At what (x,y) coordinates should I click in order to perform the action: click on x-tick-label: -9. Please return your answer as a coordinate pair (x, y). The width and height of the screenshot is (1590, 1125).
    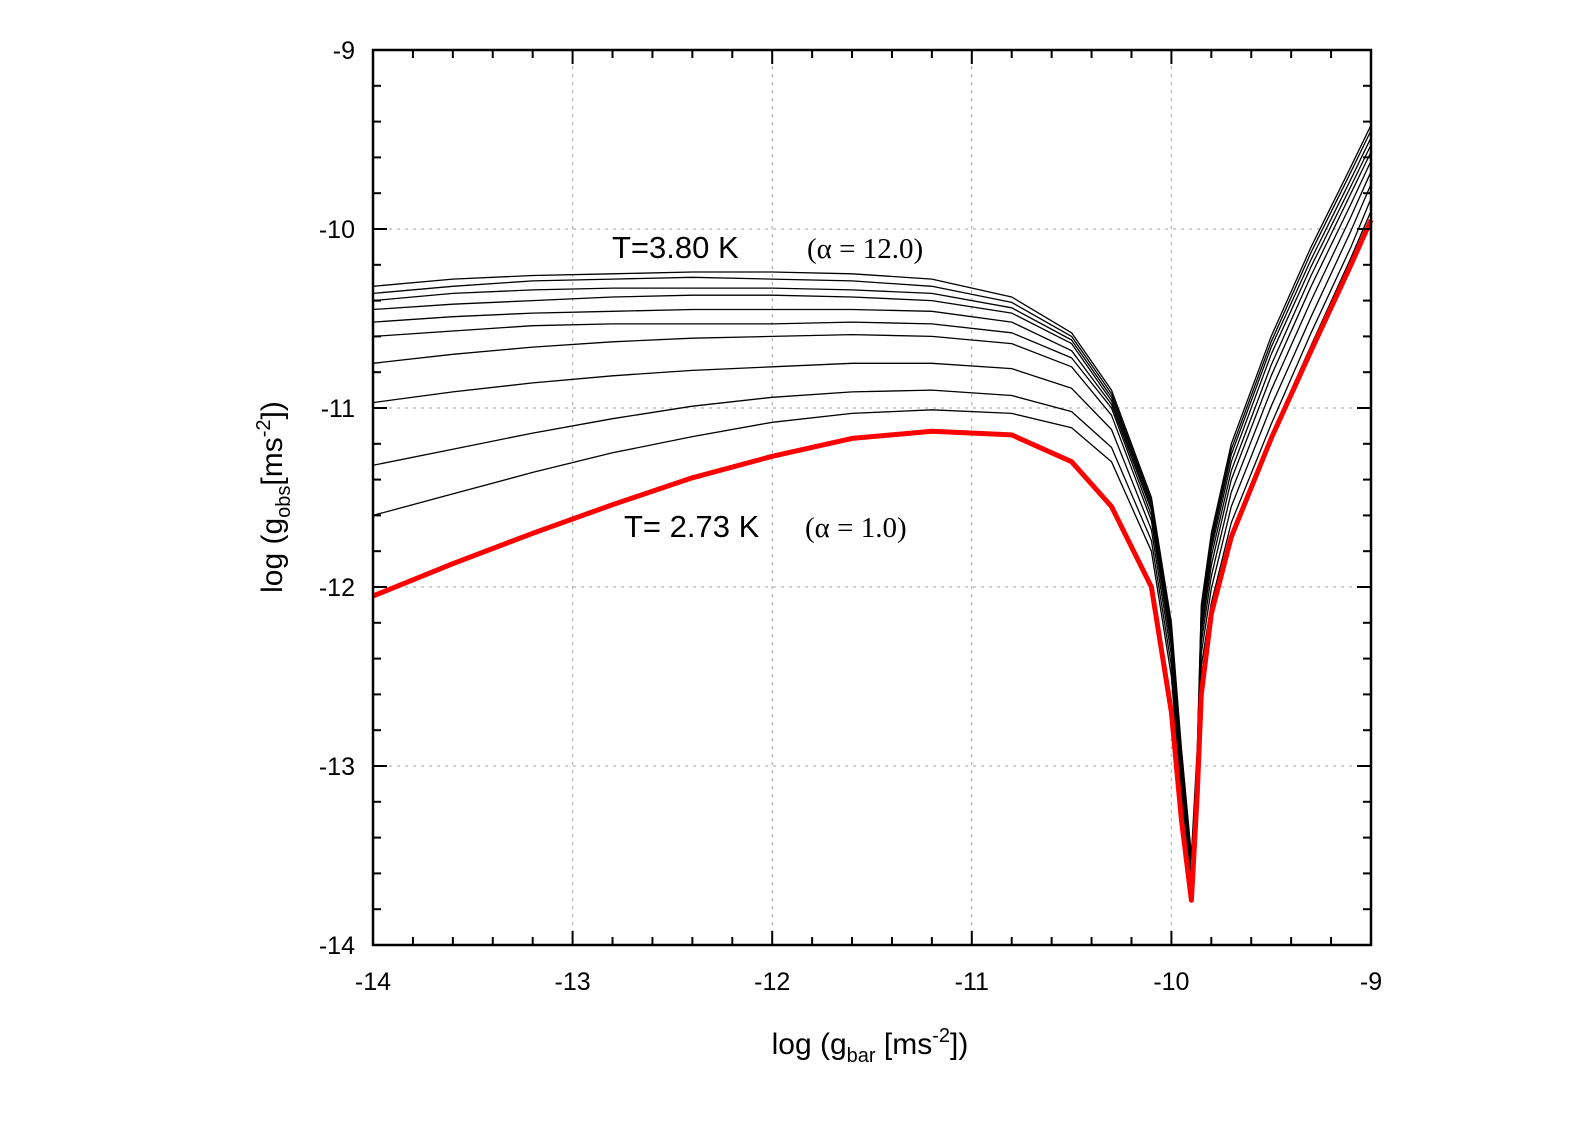
    Looking at the image, I should click on (1371, 982).